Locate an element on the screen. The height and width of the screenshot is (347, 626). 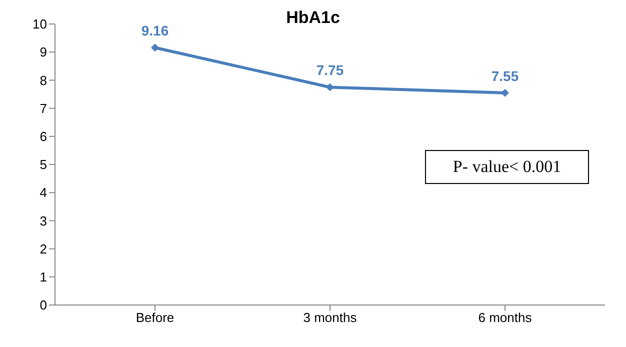
y-tick-label: 2 is located at coordinates (43, 248).